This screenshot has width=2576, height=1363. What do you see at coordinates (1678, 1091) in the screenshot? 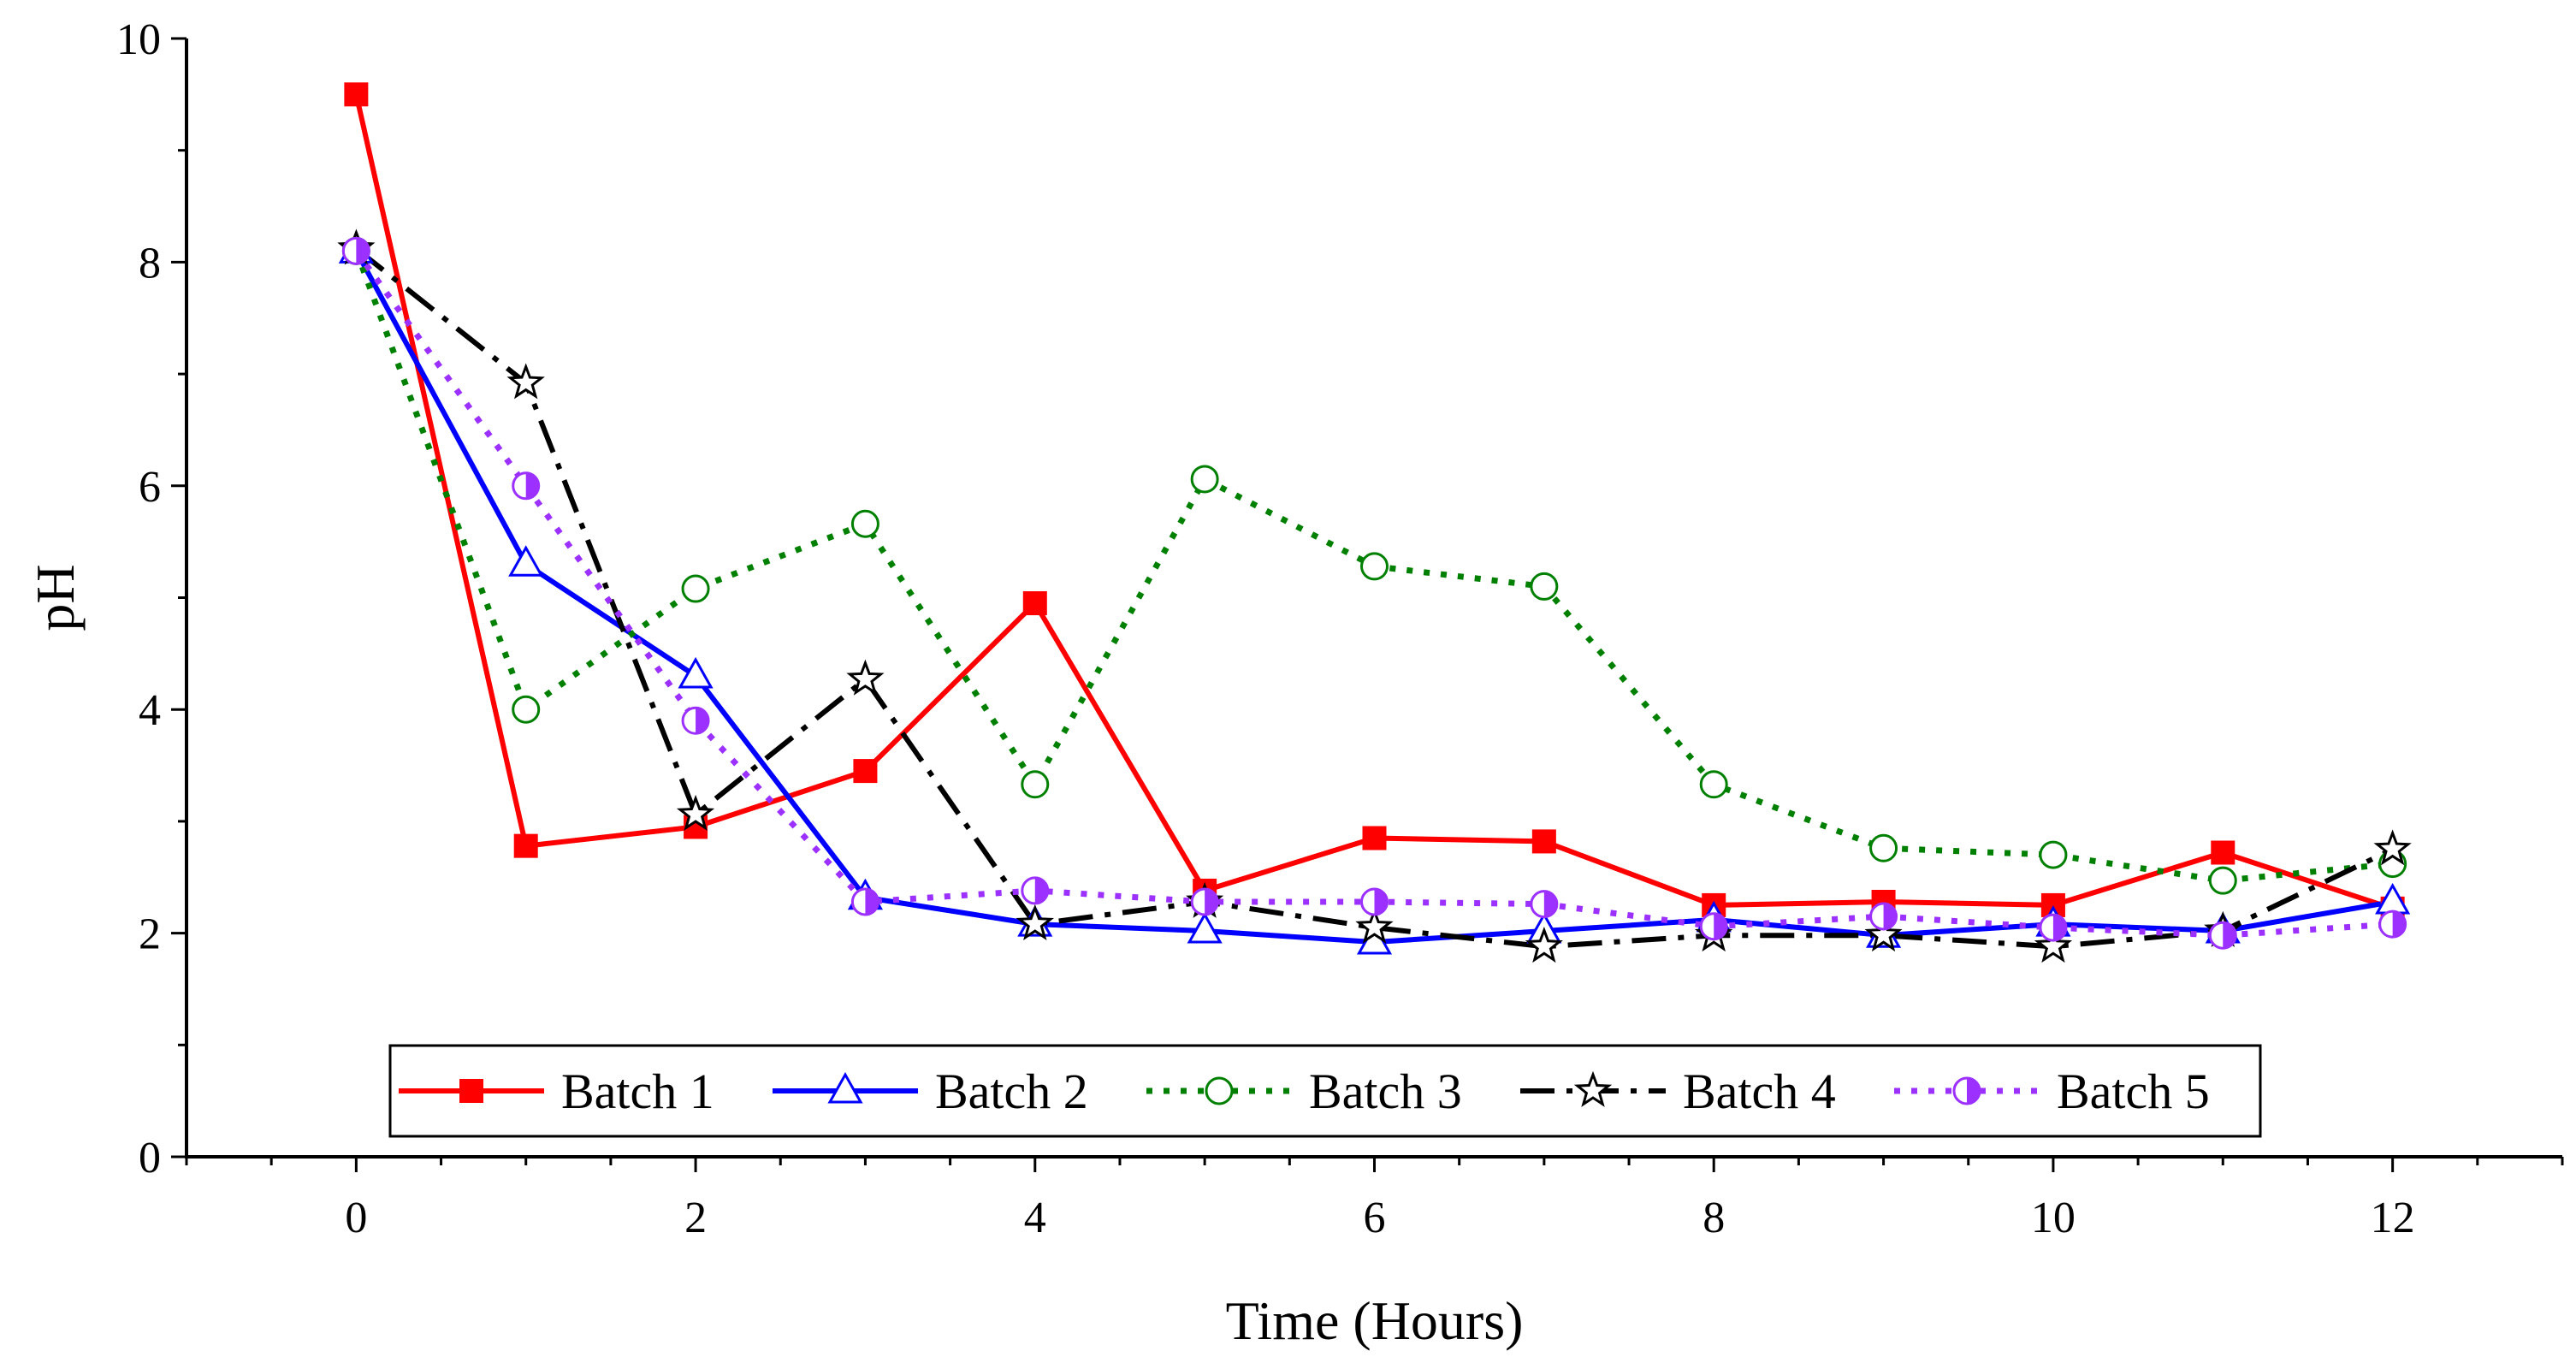
I see `legend-entry-batch-4: Batch 4` at bounding box center [1678, 1091].